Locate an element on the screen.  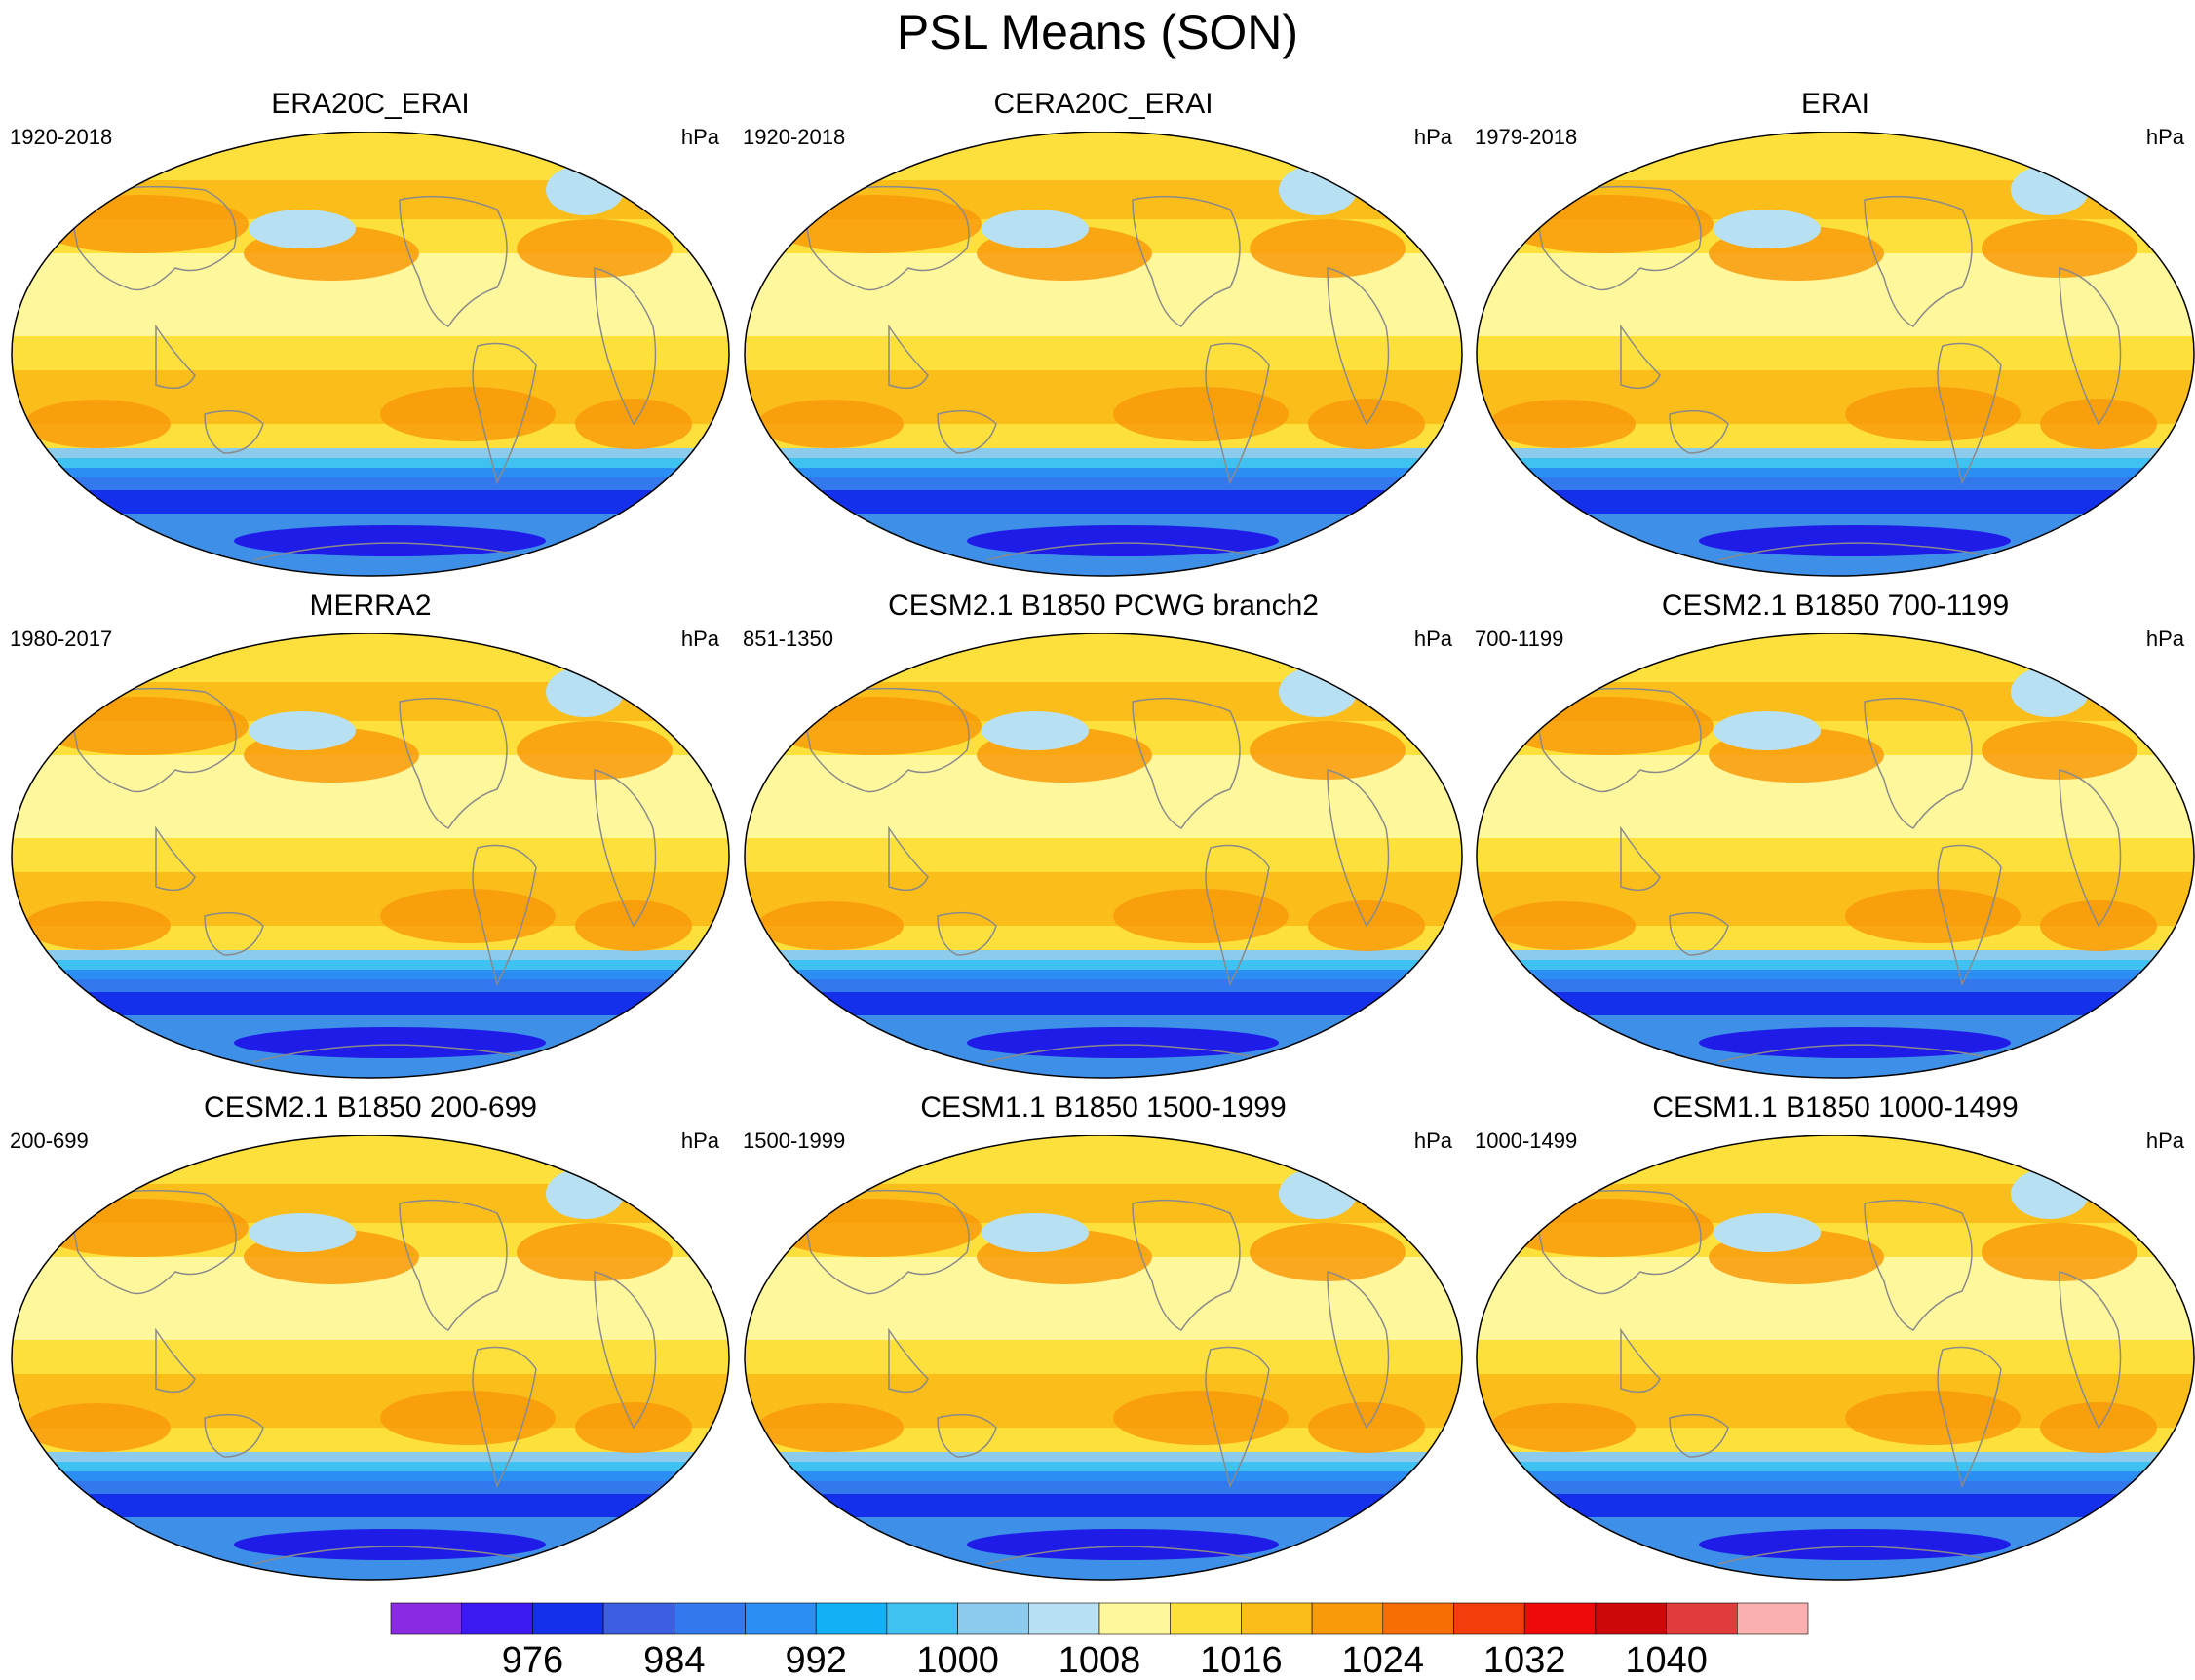
panel-title: CESM2.1 B1850 PCWG branch2 is located at coordinates (1103, 606).